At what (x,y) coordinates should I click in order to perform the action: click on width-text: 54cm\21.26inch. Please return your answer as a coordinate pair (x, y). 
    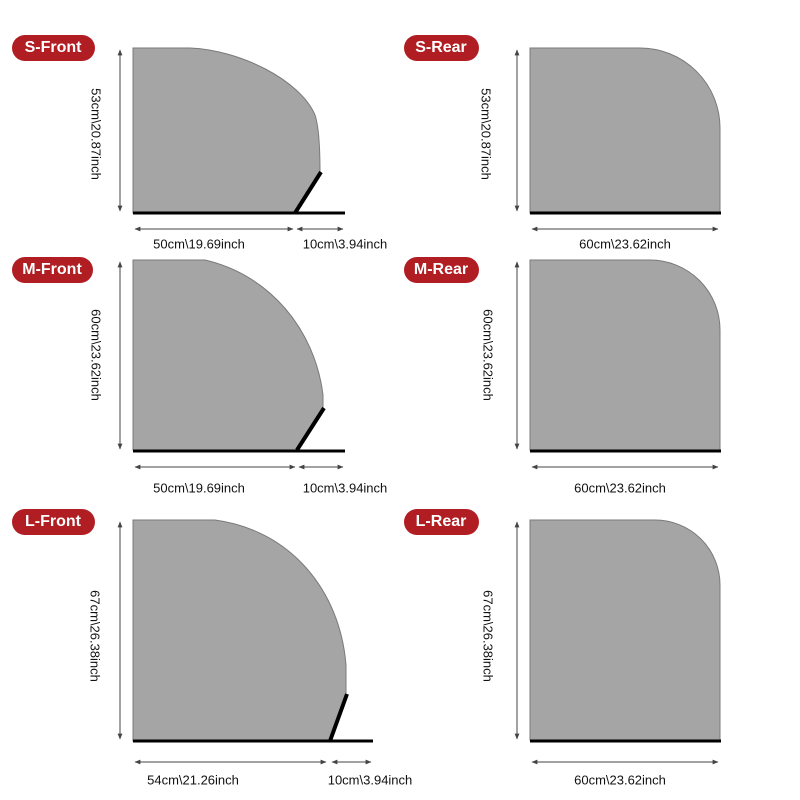
    Looking at the image, I should click on (193, 779).